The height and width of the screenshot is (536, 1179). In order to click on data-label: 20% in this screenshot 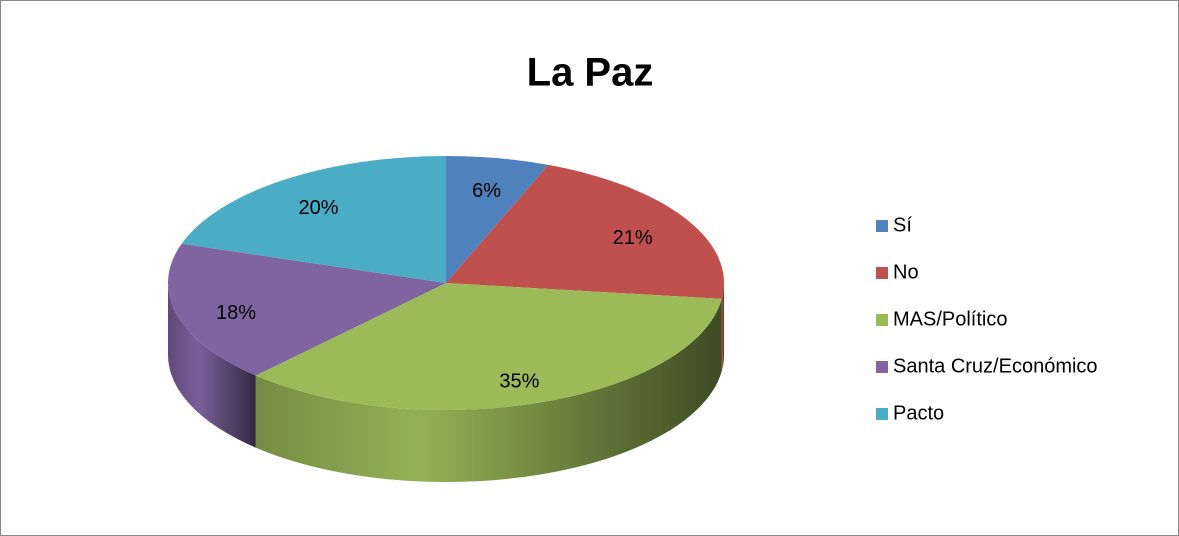, I will do `click(319, 208)`.